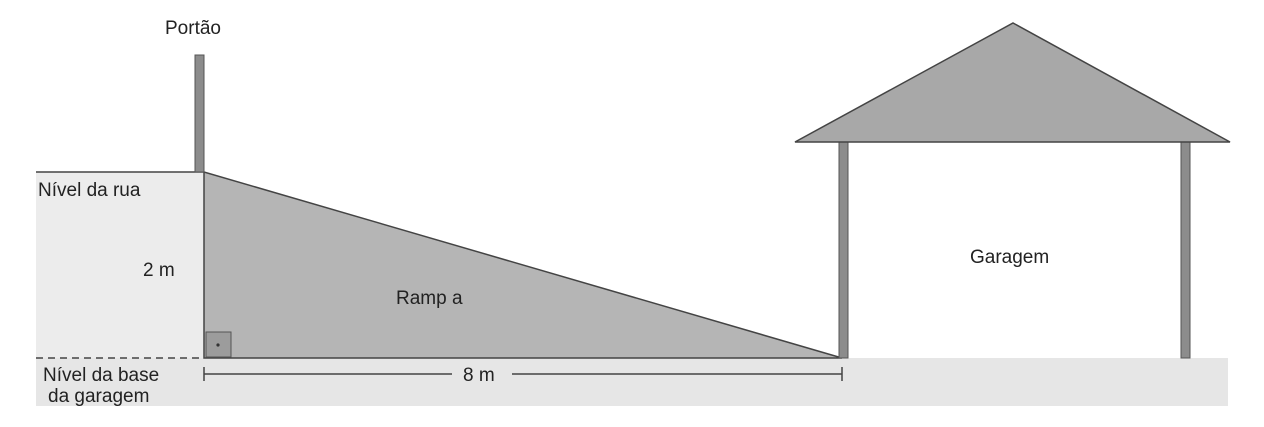 This screenshot has height=427, width=1264. What do you see at coordinates (159, 270) in the screenshot?
I see `height-label: 2 m` at bounding box center [159, 270].